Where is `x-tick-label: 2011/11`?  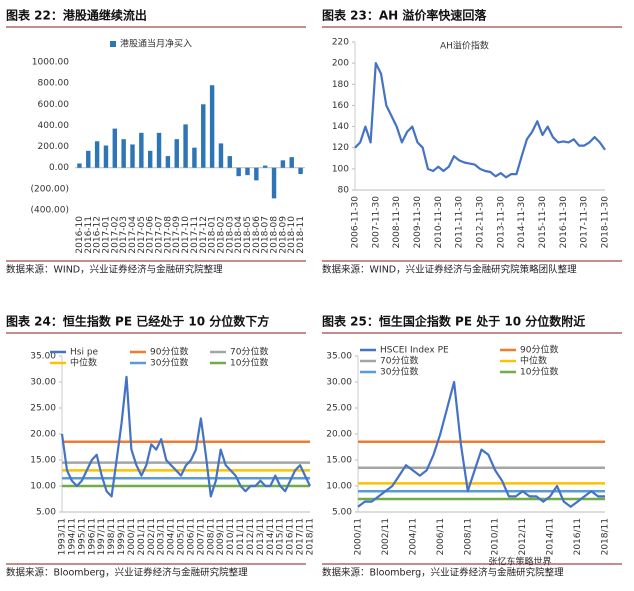 x-tick-label: 2011/11 is located at coordinates (241, 536).